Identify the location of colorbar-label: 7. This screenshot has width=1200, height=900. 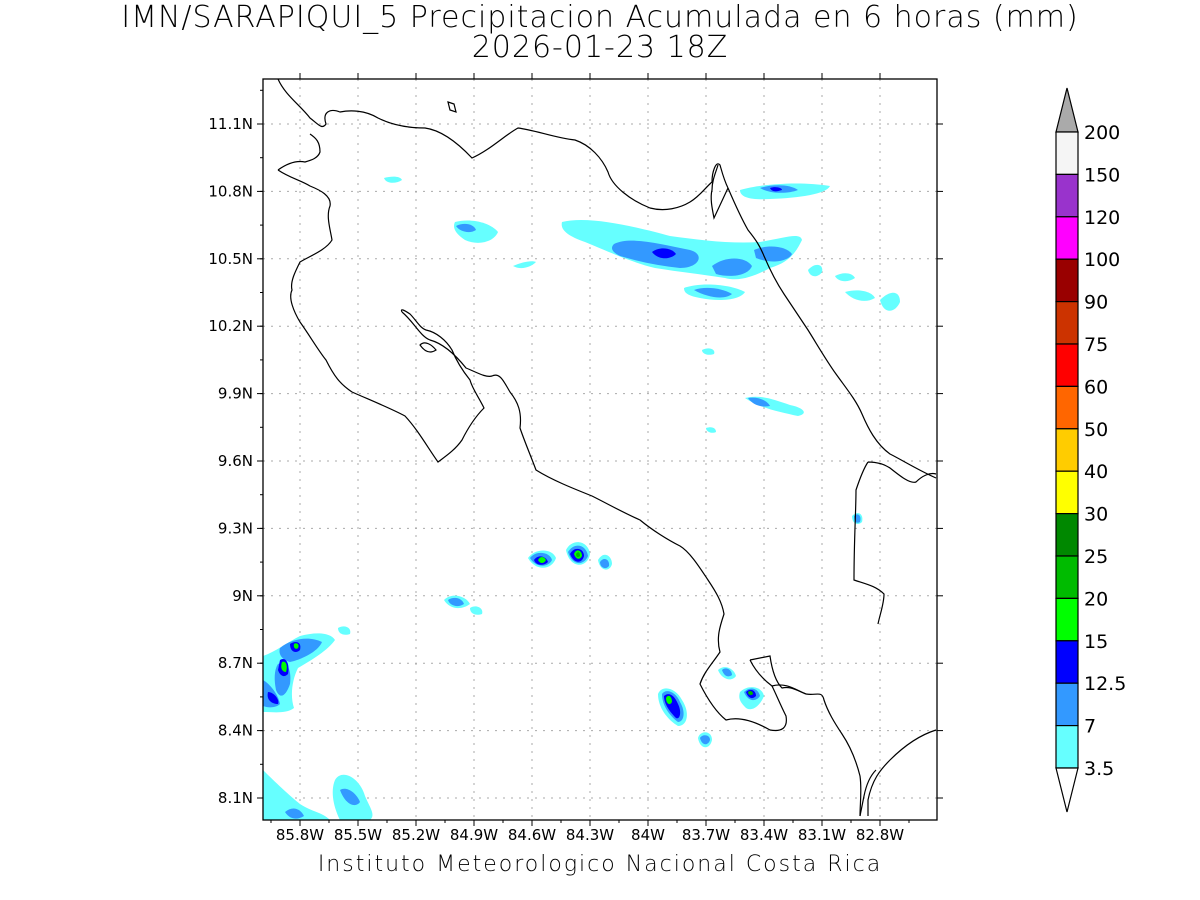
(1090, 727).